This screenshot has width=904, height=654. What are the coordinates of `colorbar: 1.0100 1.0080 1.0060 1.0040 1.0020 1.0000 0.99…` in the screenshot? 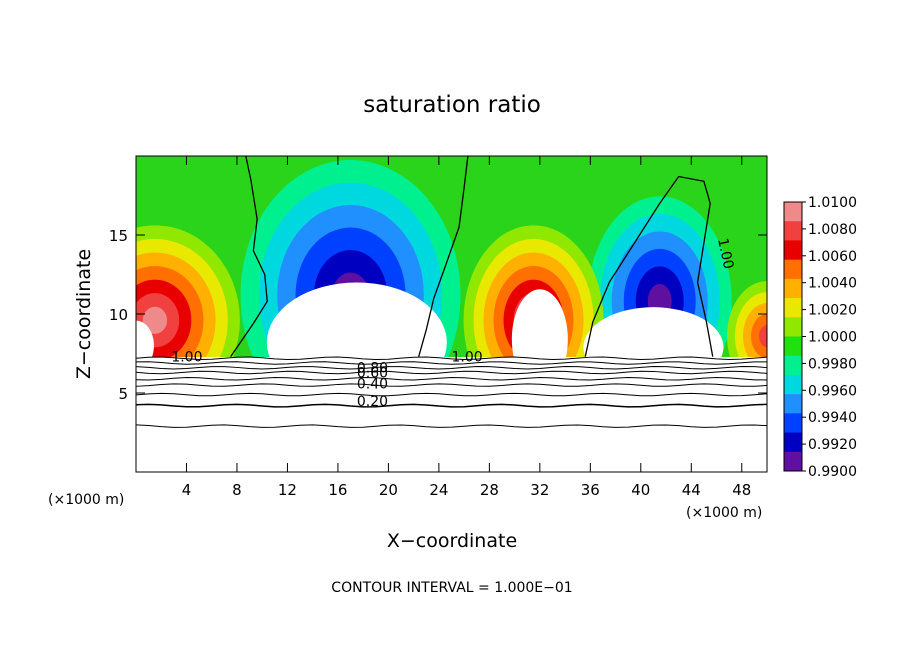 It's located at (820, 337).